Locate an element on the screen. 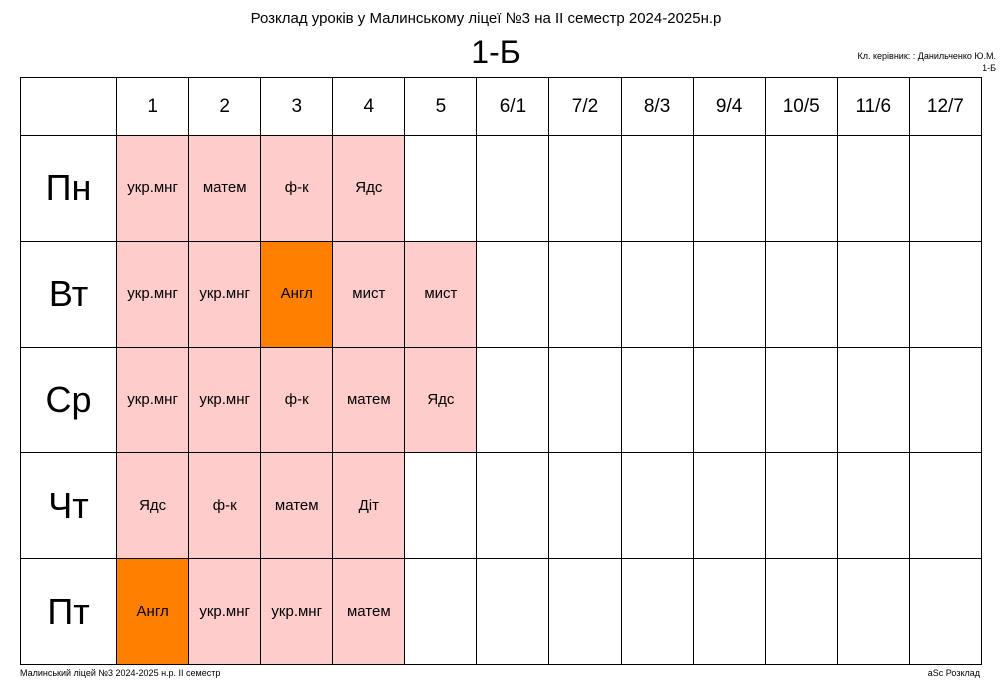 Image resolution: width=1000 pixels, height=683 pixels. footer-software: aSc Розклад is located at coordinates (953, 673).